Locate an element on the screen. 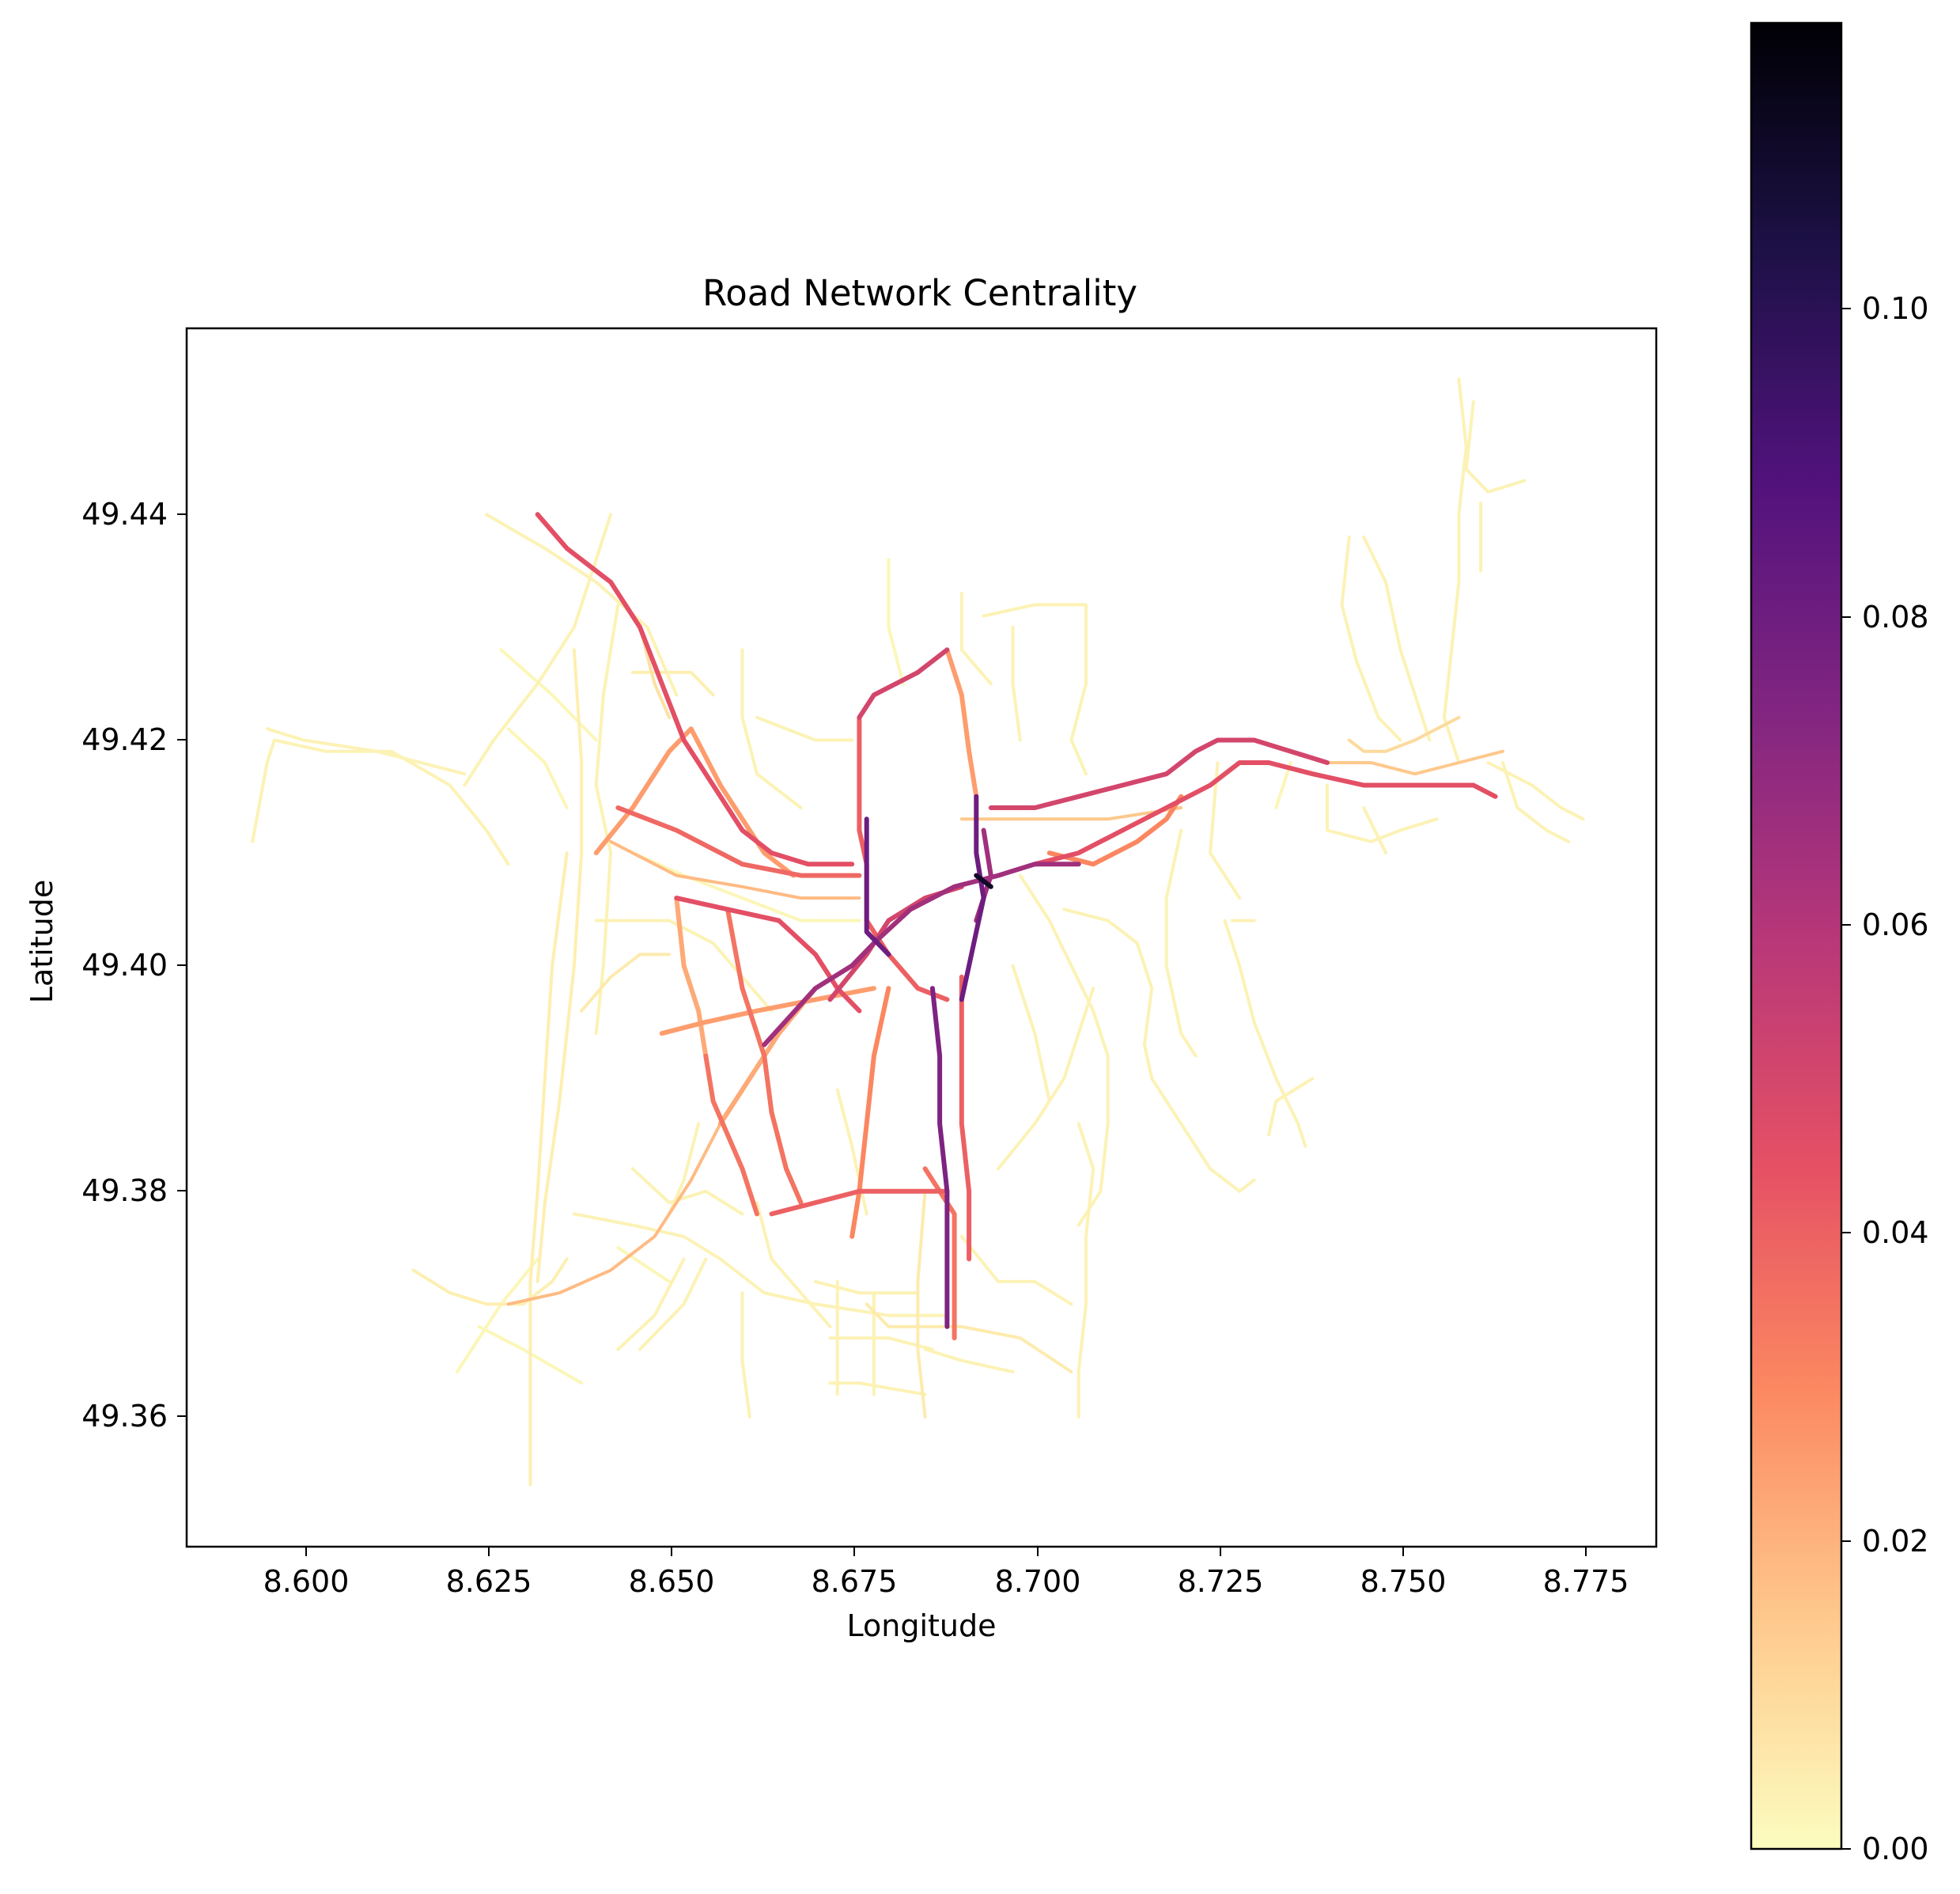  x-tick: 8.725 is located at coordinates (1221, 1573).